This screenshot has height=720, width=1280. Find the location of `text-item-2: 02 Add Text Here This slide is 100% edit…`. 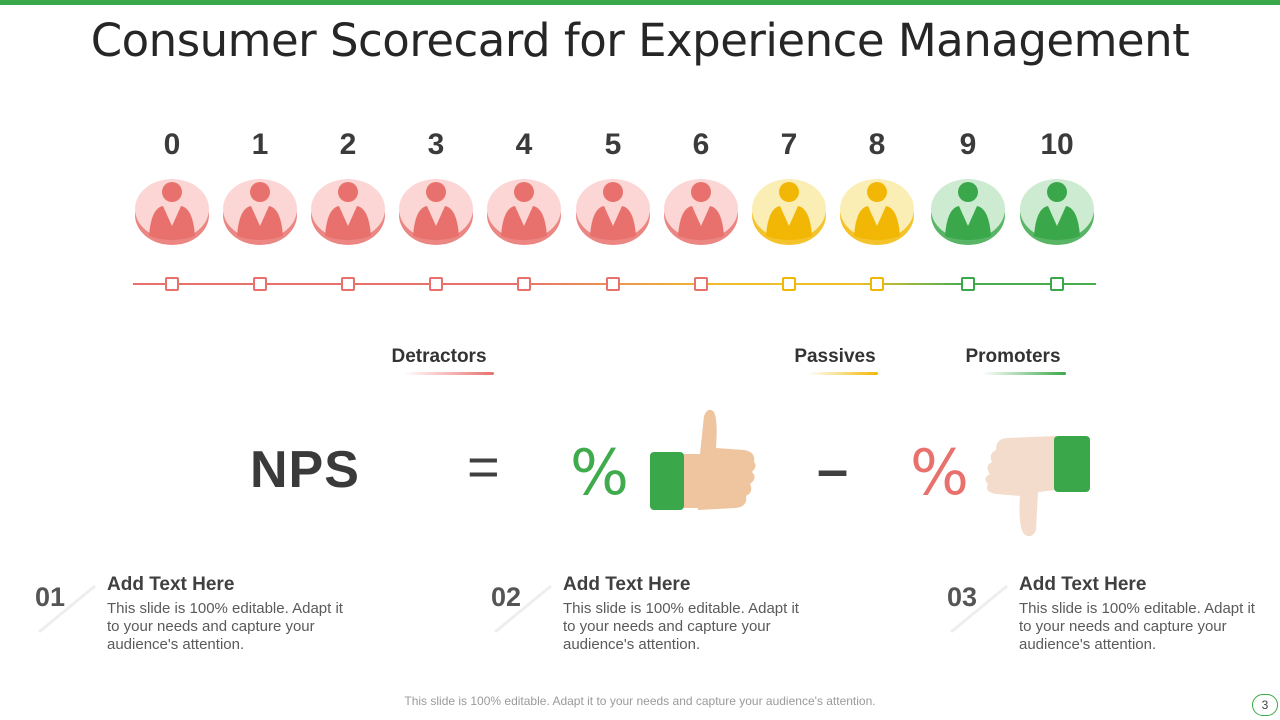

text-item-2: 02 Add Text Here This slide is 100% edit… is located at coordinates (647, 614).